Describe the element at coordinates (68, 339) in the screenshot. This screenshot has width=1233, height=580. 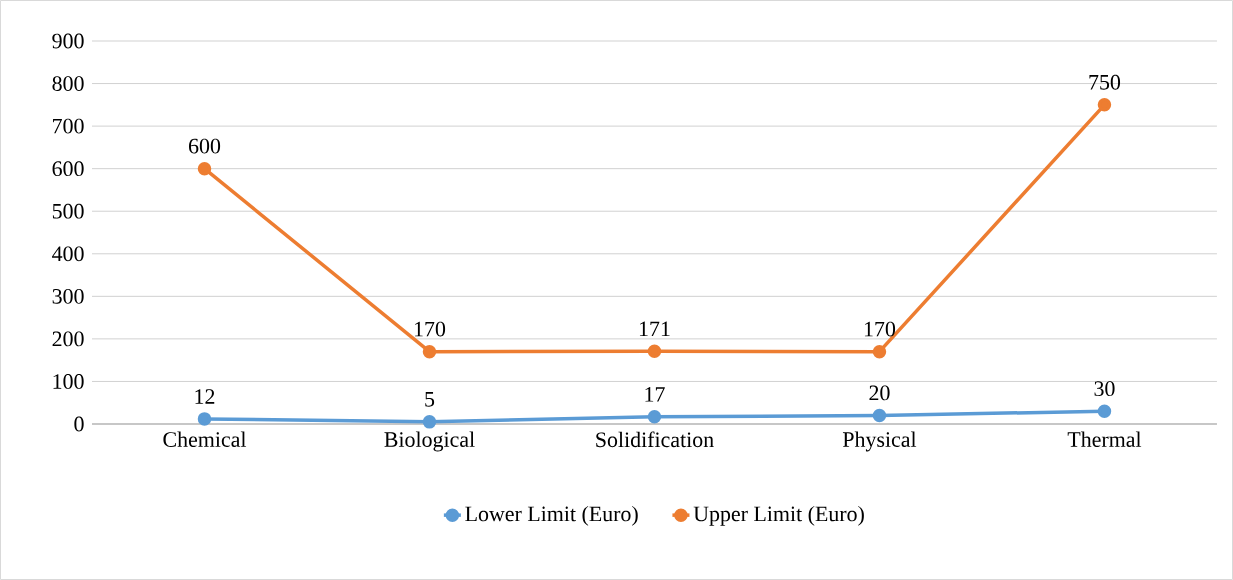
I see `y-tick-label: 200` at that location.